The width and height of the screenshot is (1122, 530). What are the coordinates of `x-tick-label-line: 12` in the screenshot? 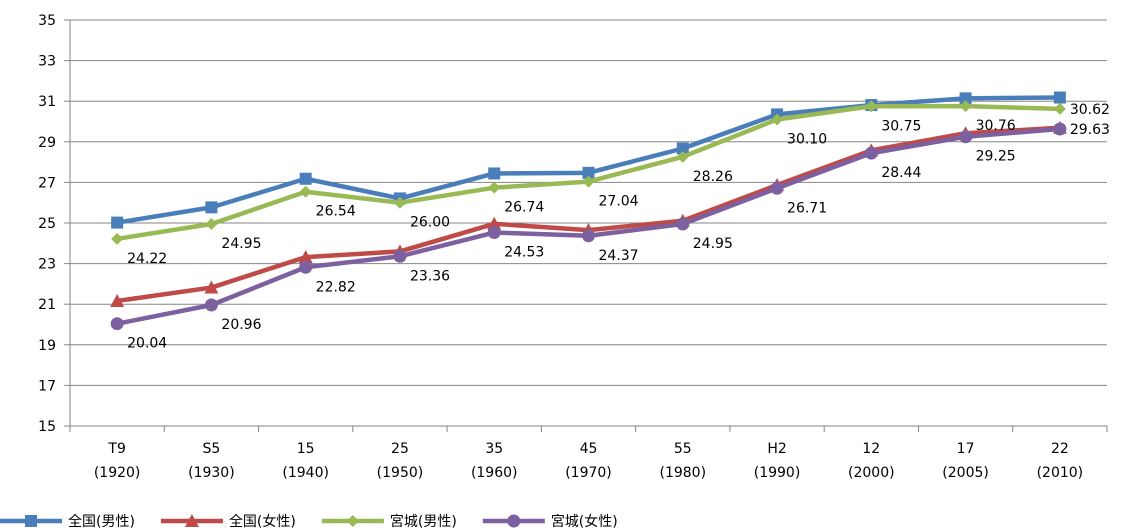 It's located at (871, 449).